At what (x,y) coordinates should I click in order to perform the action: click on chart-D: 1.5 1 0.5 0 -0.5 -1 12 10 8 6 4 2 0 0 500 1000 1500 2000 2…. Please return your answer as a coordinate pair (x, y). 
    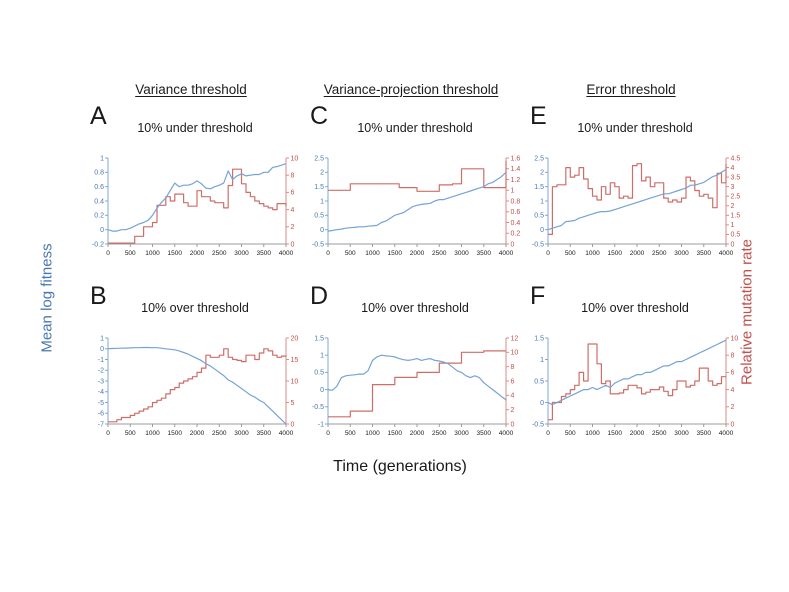
    Looking at the image, I should click on (415, 386).